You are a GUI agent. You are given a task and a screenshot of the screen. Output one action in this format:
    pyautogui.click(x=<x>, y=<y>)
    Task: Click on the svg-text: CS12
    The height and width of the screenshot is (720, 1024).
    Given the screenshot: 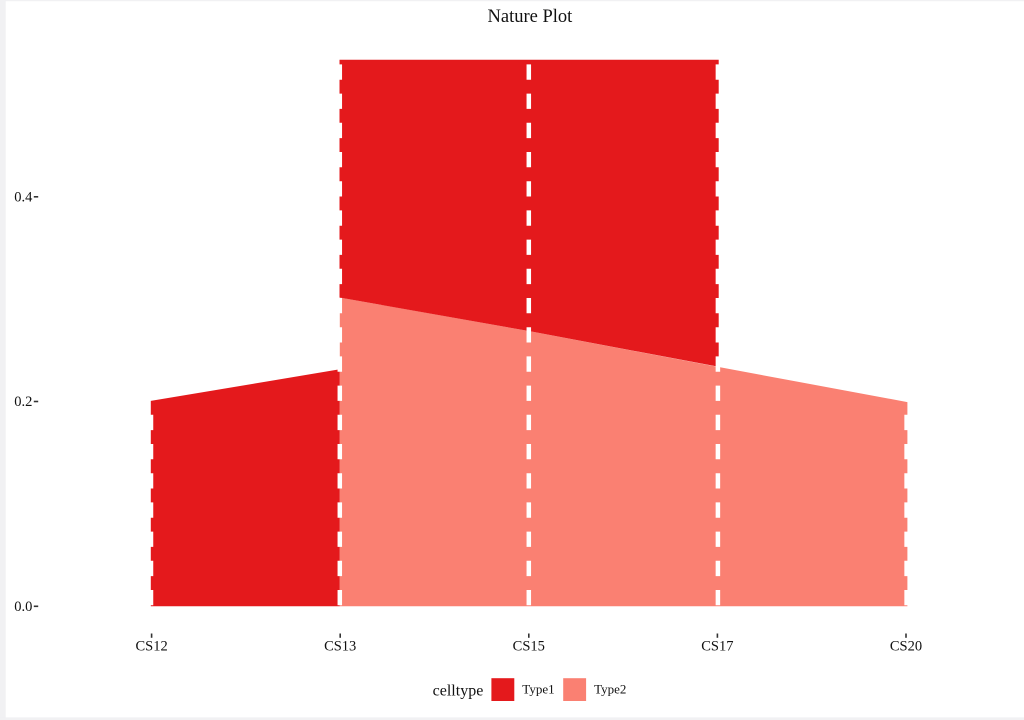 What is the action you would take?
    pyautogui.click(x=151, y=647)
    